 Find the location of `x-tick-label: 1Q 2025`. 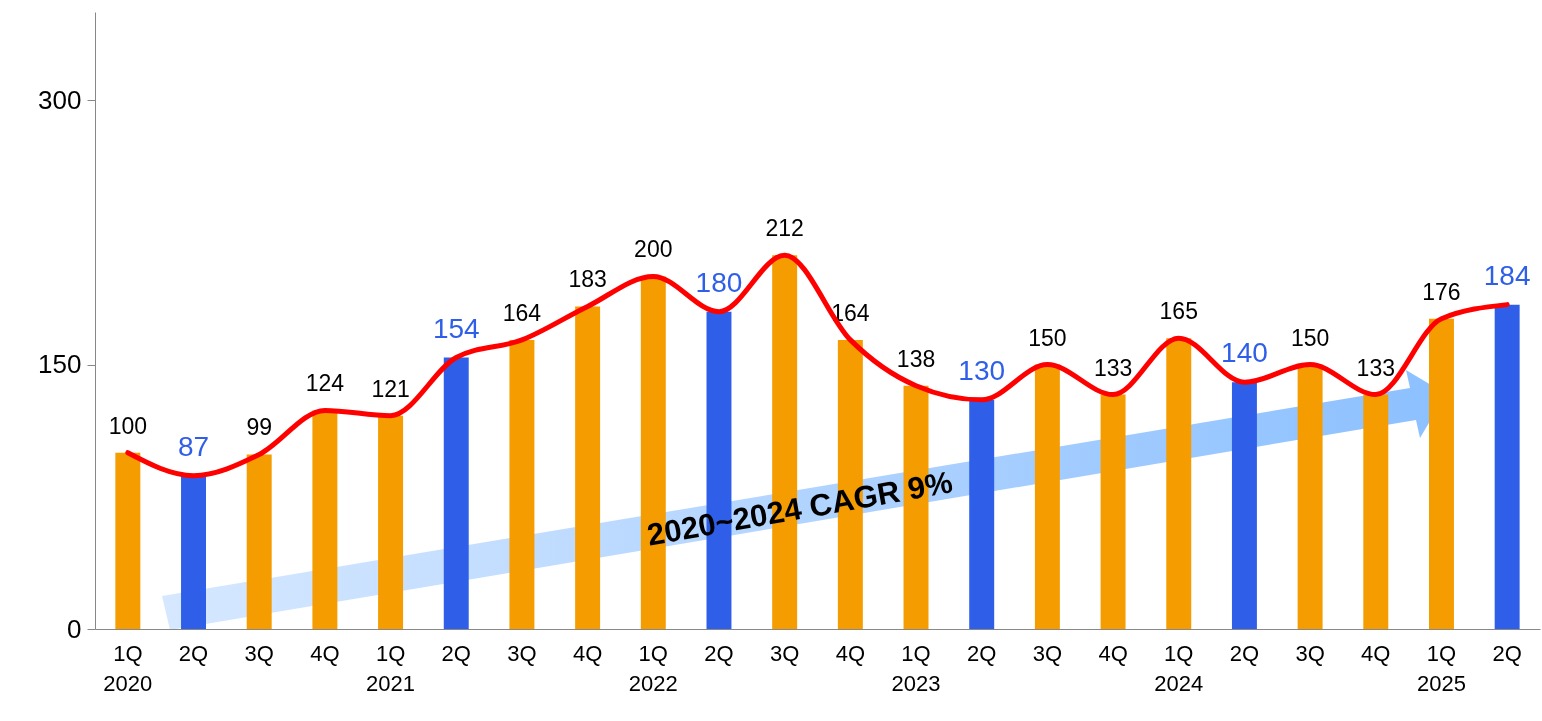

x-tick-label: 1Q 2025 is located at coordinates (1441, 668).